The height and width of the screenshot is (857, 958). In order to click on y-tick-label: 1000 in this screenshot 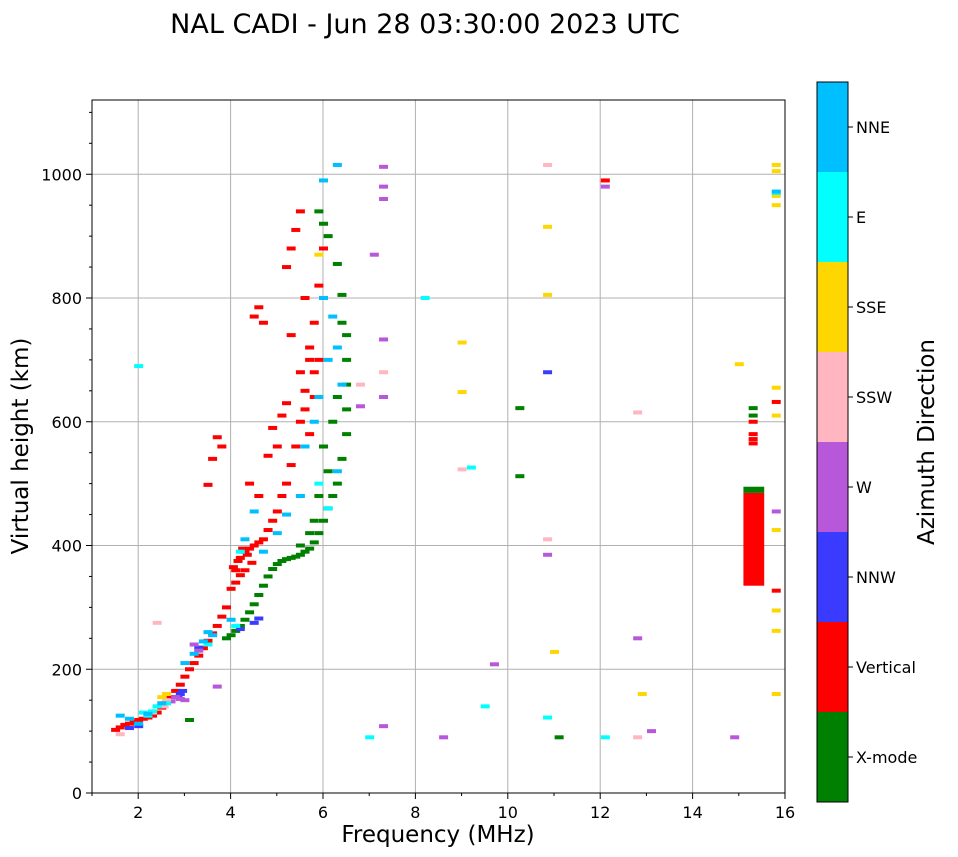, I will do `click(61, 174)`.